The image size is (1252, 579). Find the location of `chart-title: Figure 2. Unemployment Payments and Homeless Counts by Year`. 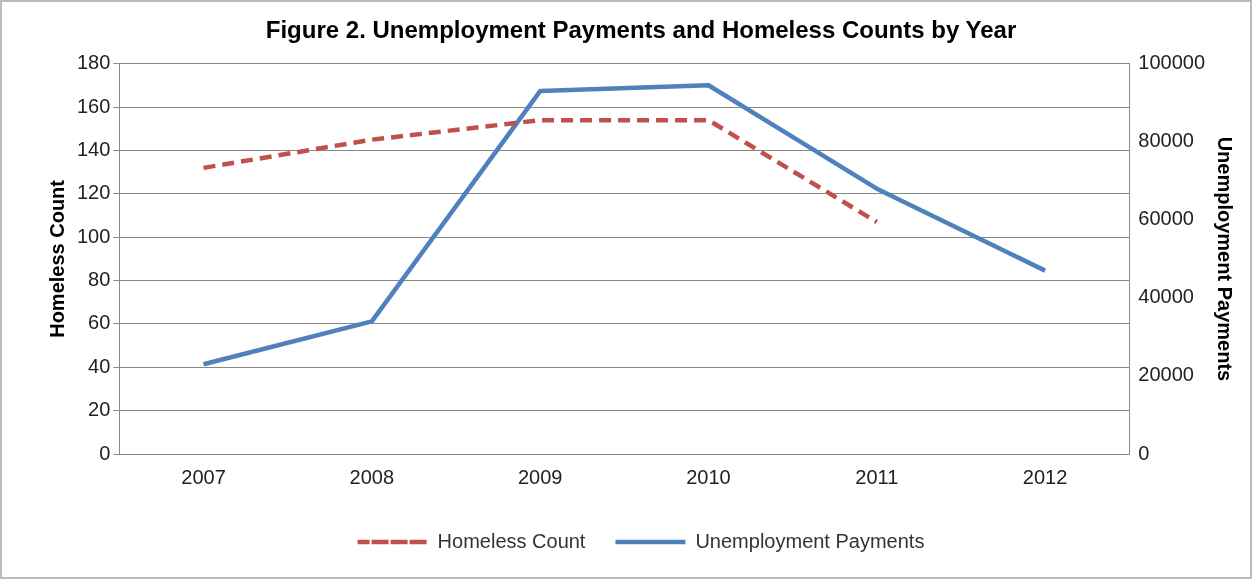

chart-title: Figure 2. Unemployment Payments and Homeless Counts by Year is located at coordinates (641, 30).